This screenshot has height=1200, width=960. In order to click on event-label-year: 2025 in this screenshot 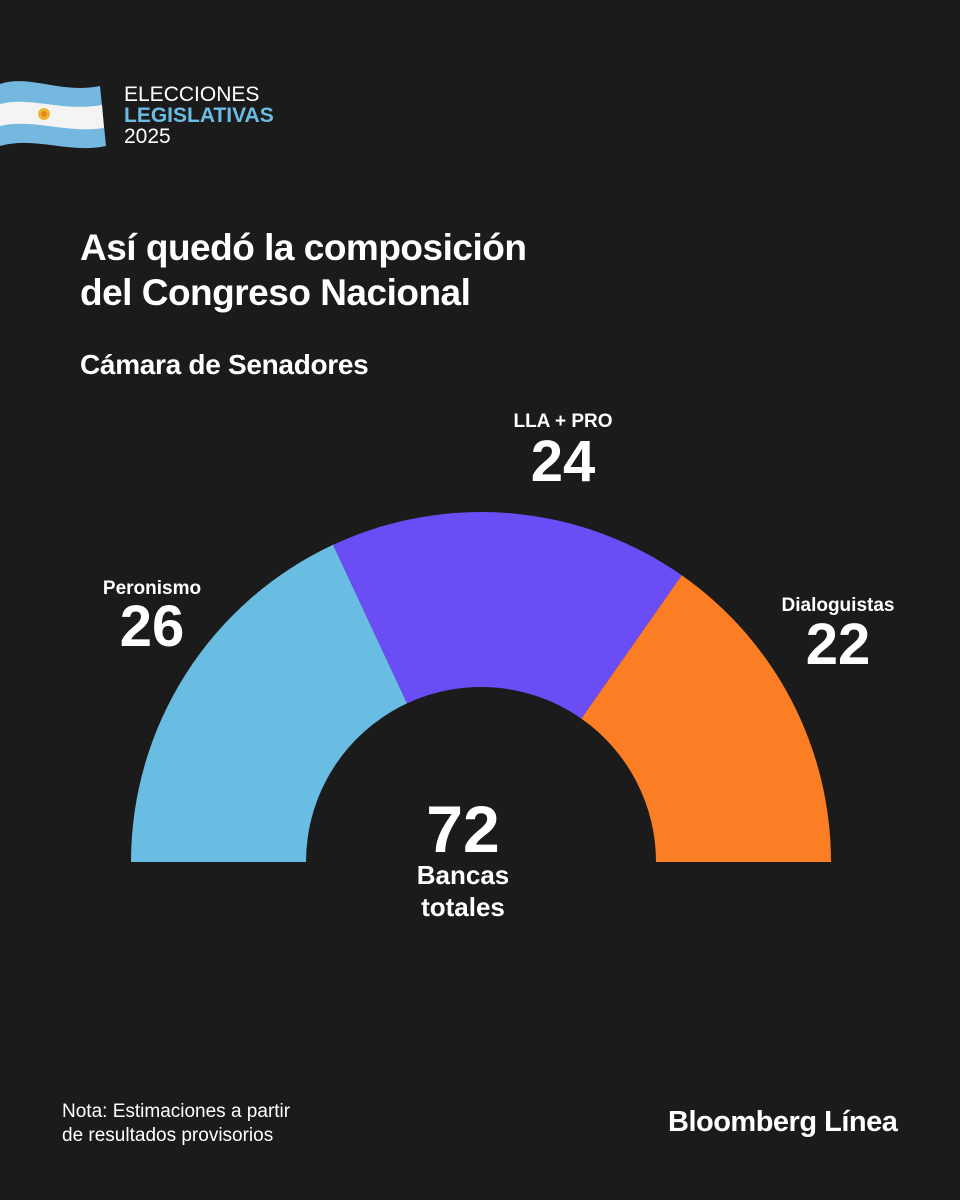, I will do `click(147, 136)`.